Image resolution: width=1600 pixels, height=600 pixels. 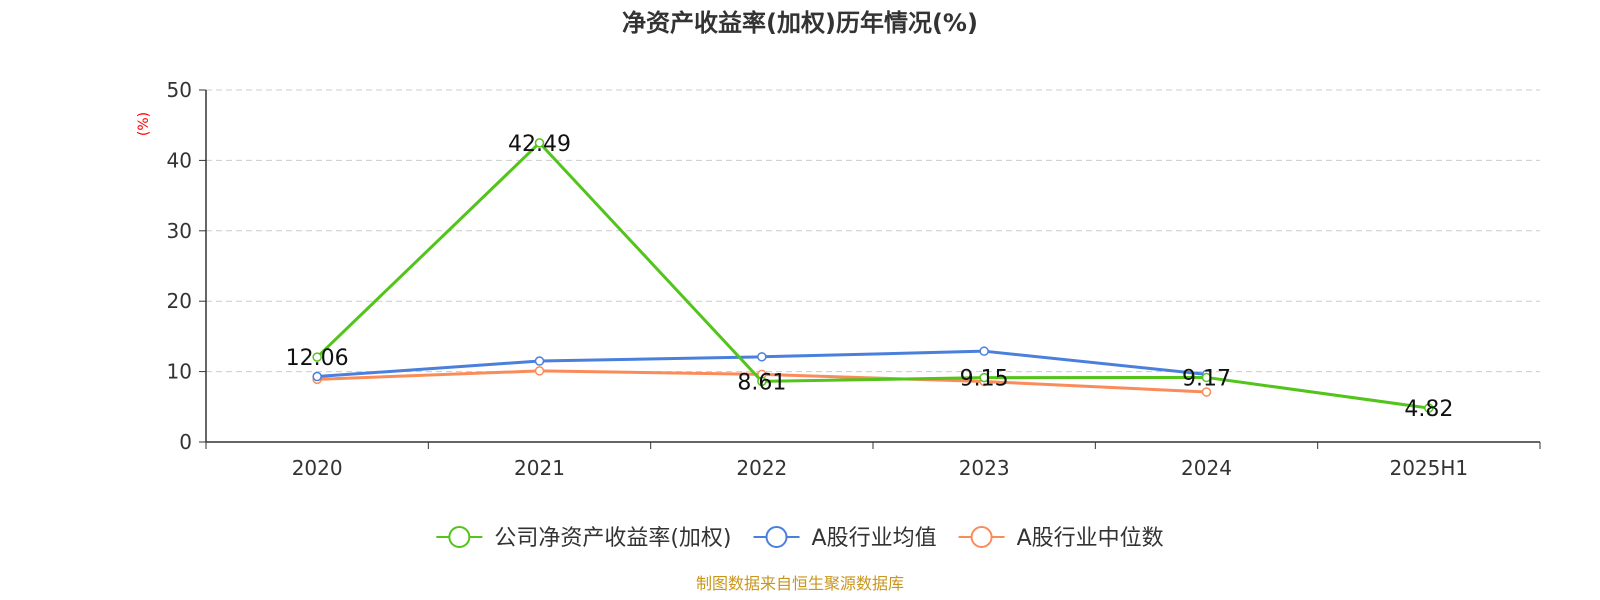 What do you see at coordinates (1206, 468) in the screenshot?
I see `x-tick-label: 2024` at bounding box center [1206, 468].